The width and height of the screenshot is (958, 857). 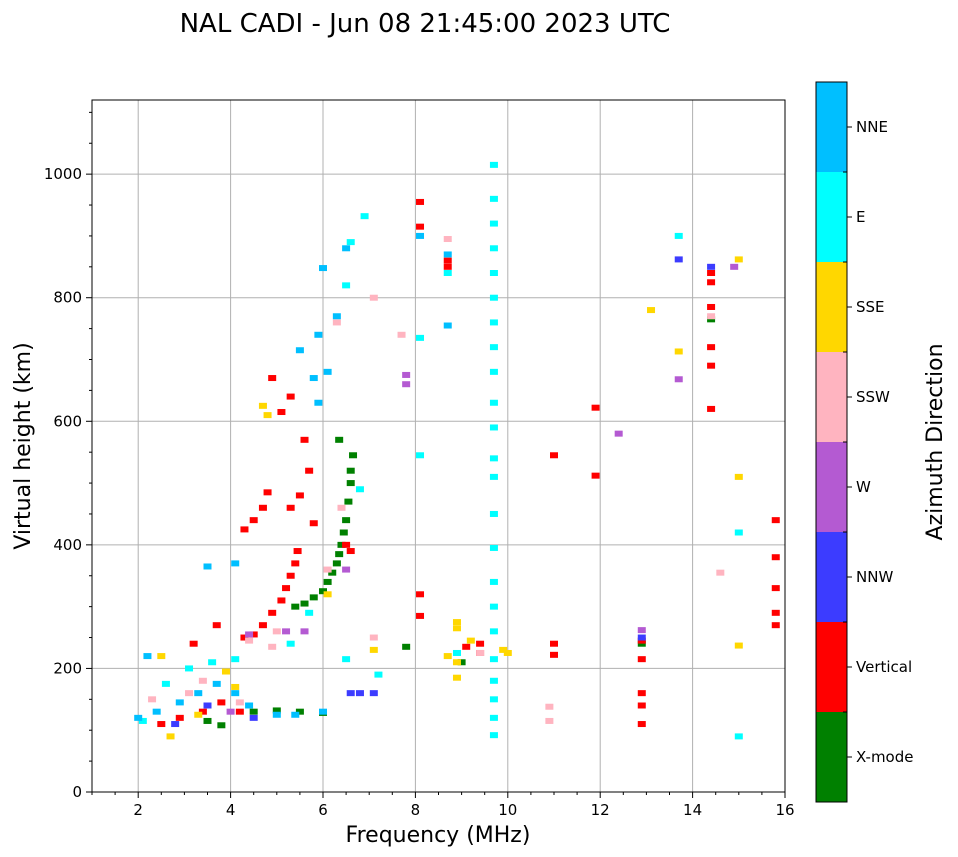 What do you see at coordinates (138, 810) in the screenshot?
I see `x-tick-label: 2` at bounding box center [138, 810].